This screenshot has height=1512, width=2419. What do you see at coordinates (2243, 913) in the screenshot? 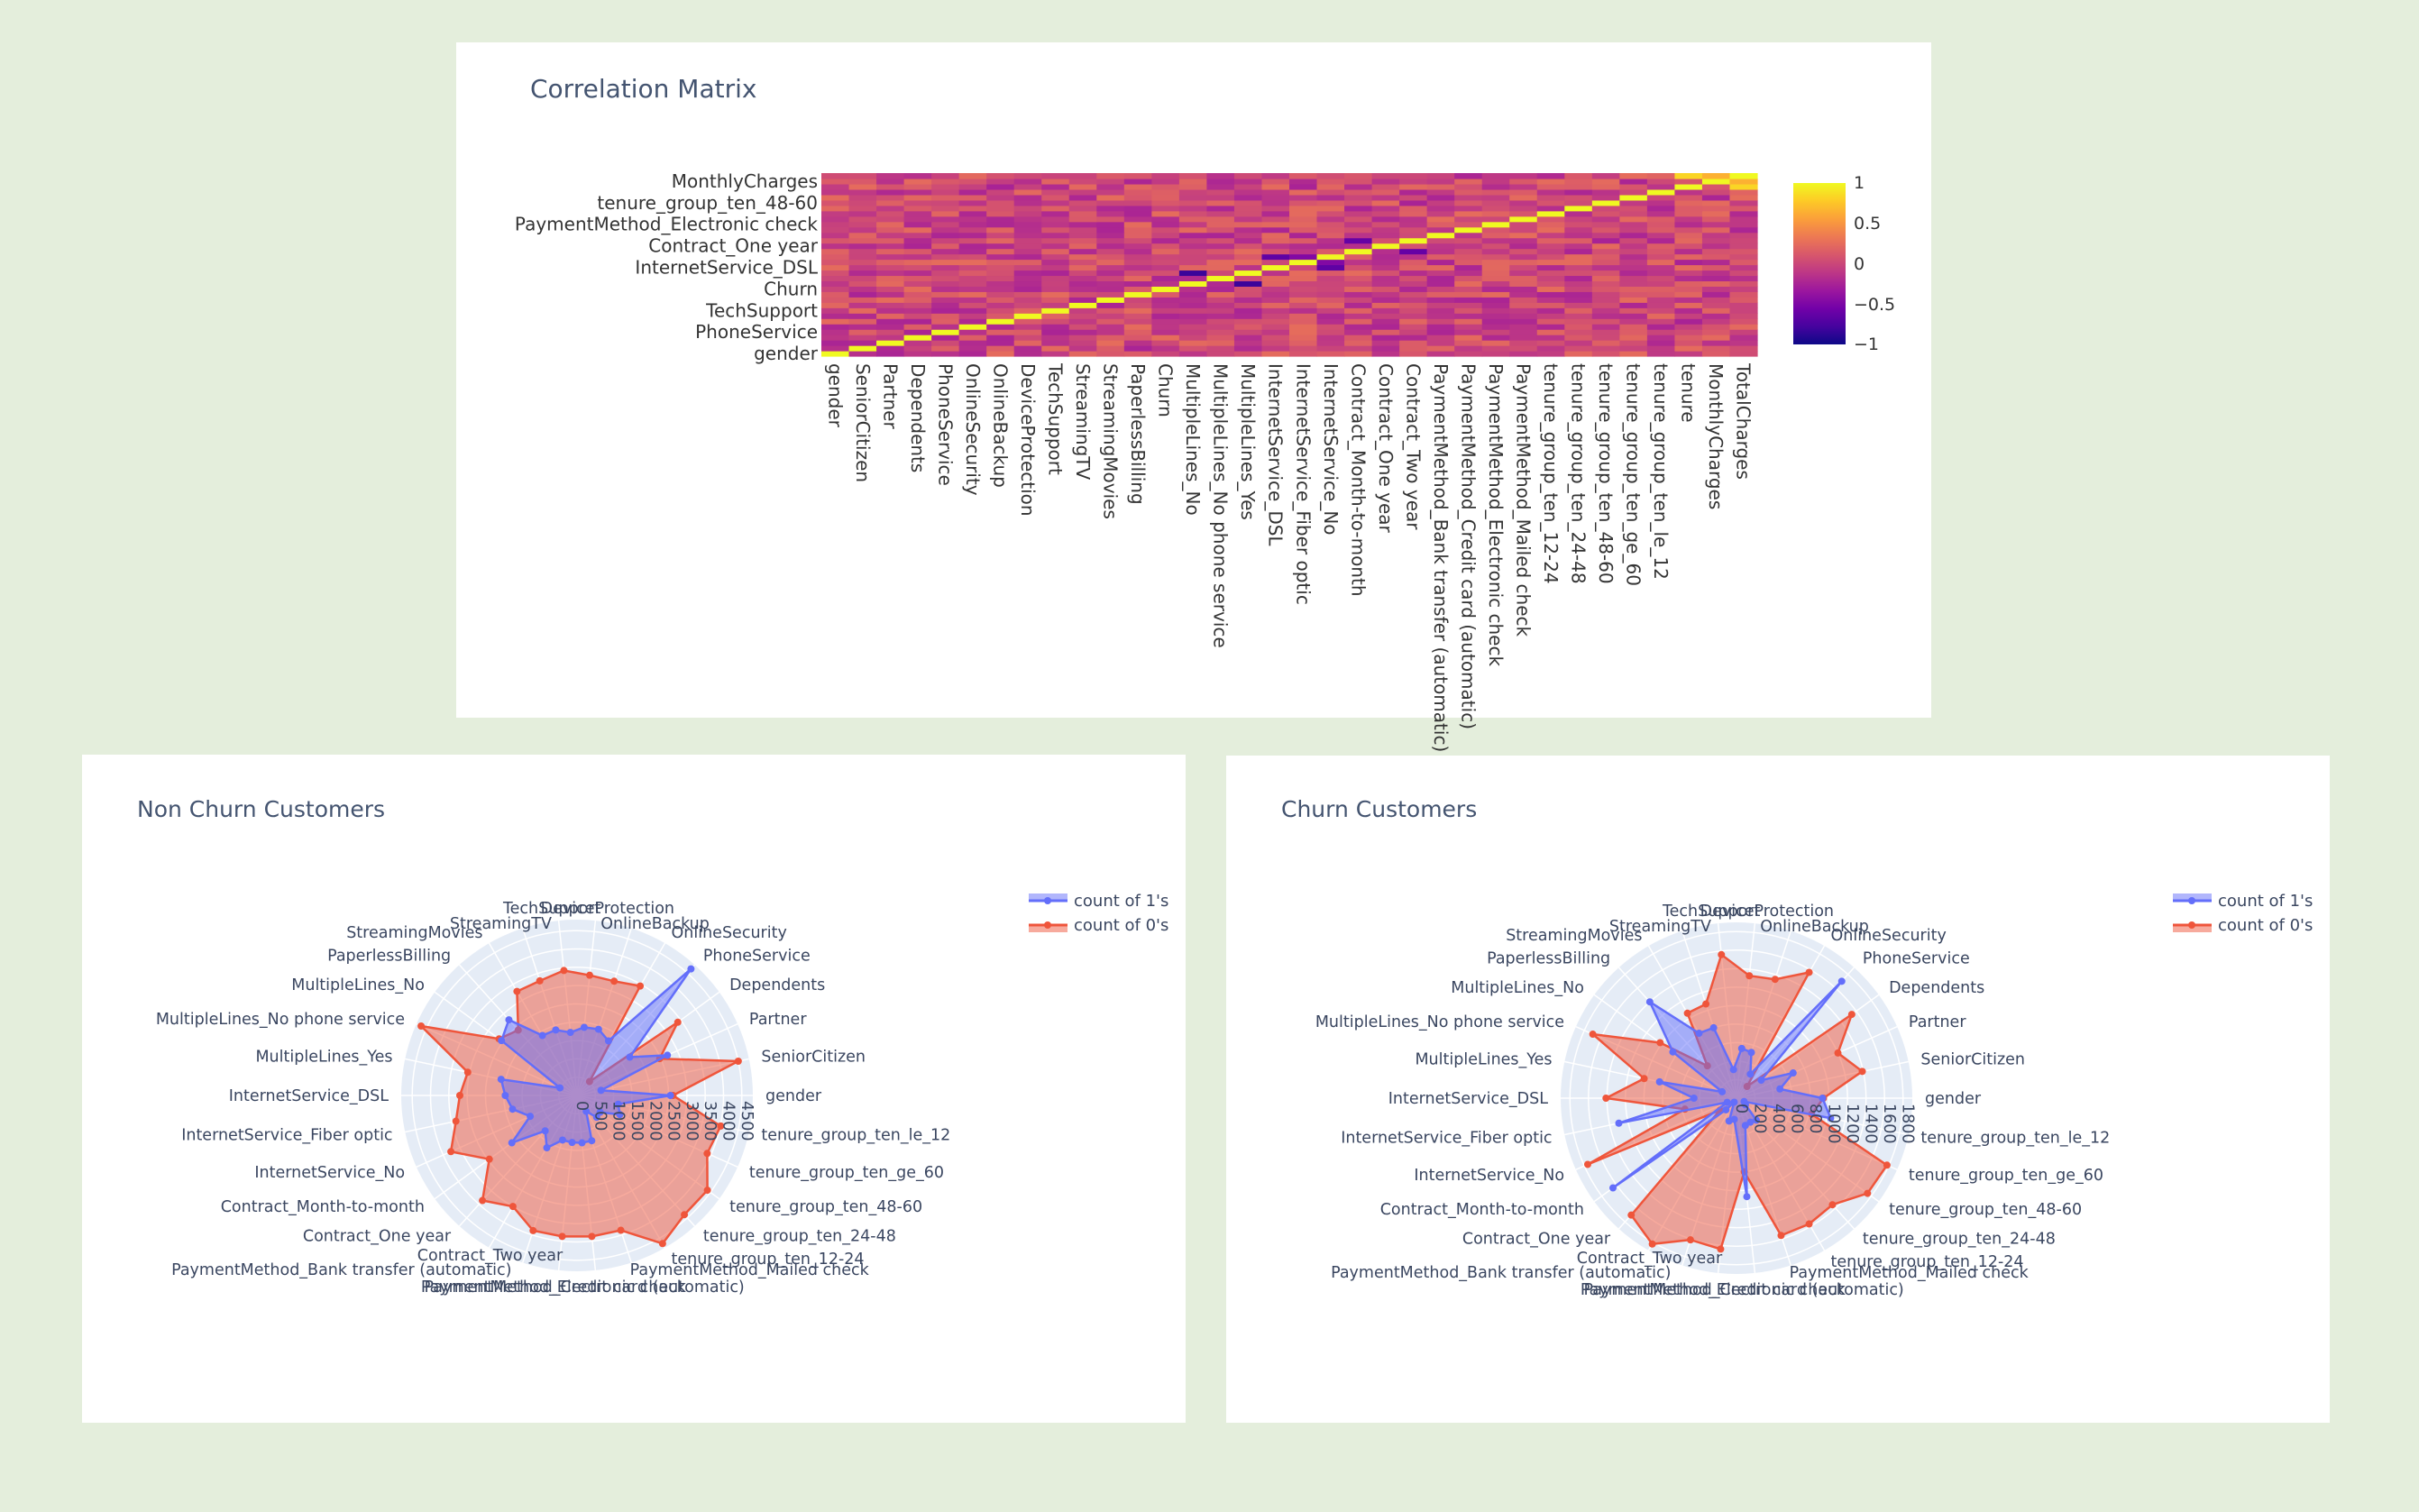
I see `churn-legend: count of 1's count of 0's` at bounding box center [2243, 913].